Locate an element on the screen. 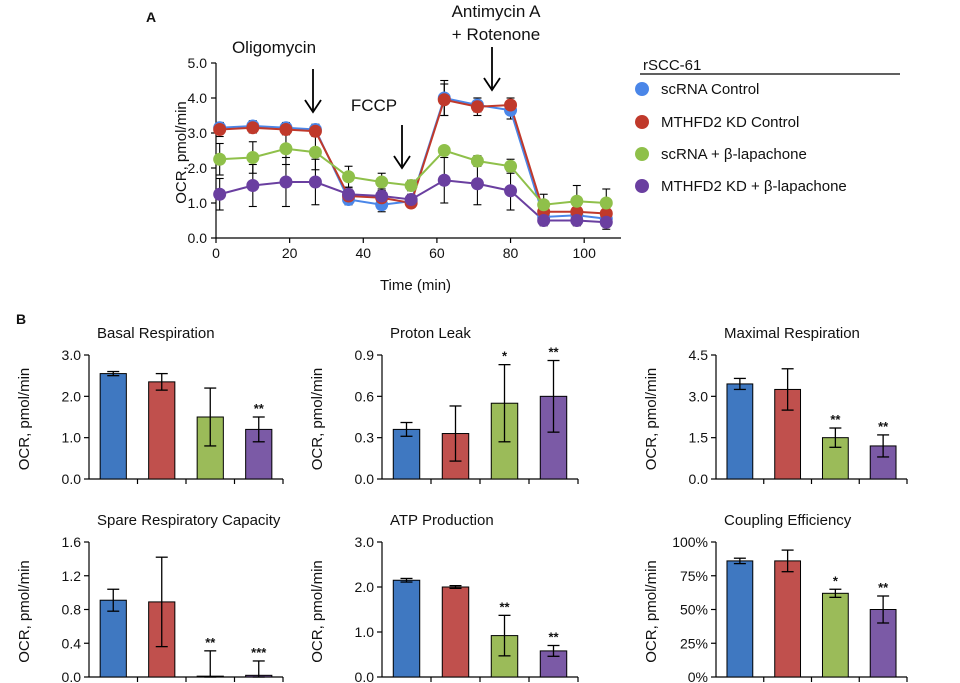 The image size is (960, 683). subplot-y-tick-label: 100% is located at coordinates (690, 542).